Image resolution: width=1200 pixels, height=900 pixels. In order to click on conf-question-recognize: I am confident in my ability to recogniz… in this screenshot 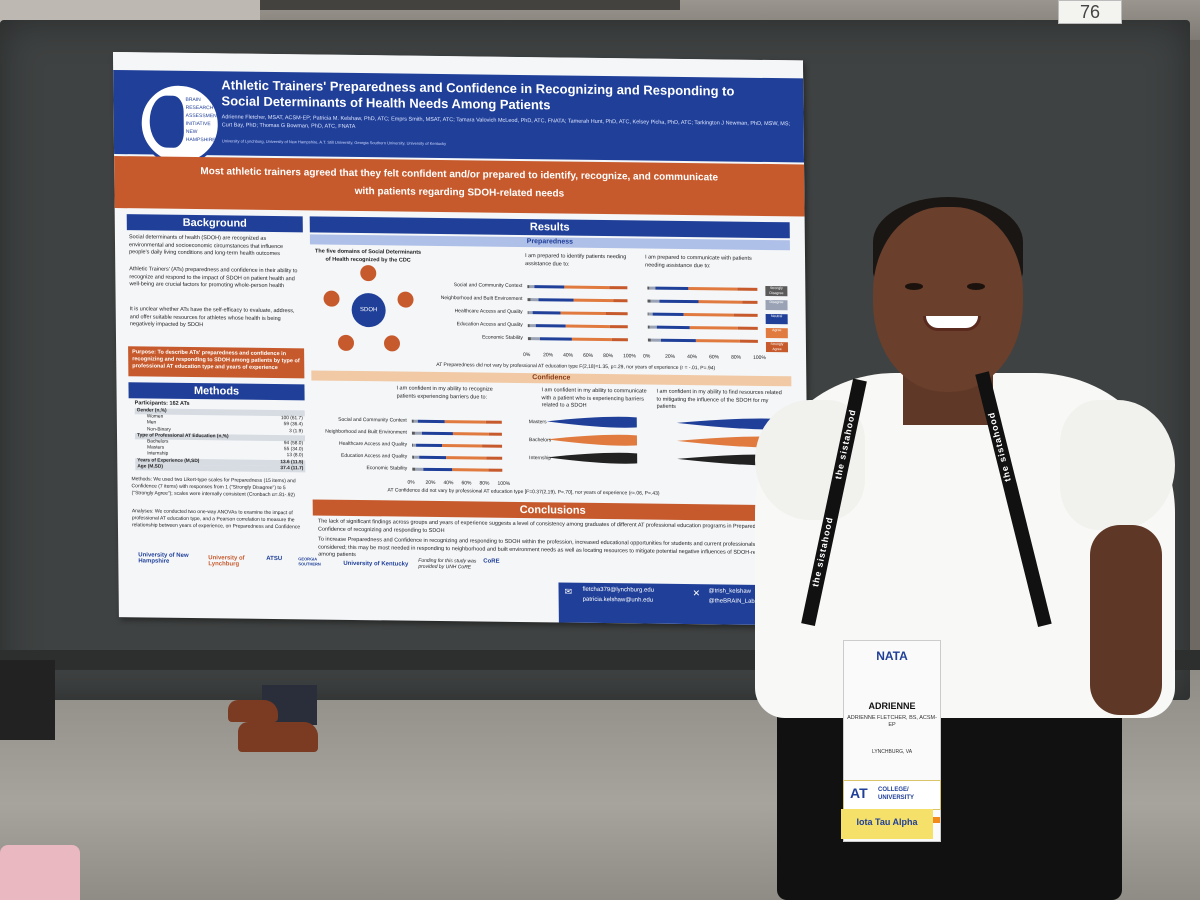, I will do `click(444, 393)`.